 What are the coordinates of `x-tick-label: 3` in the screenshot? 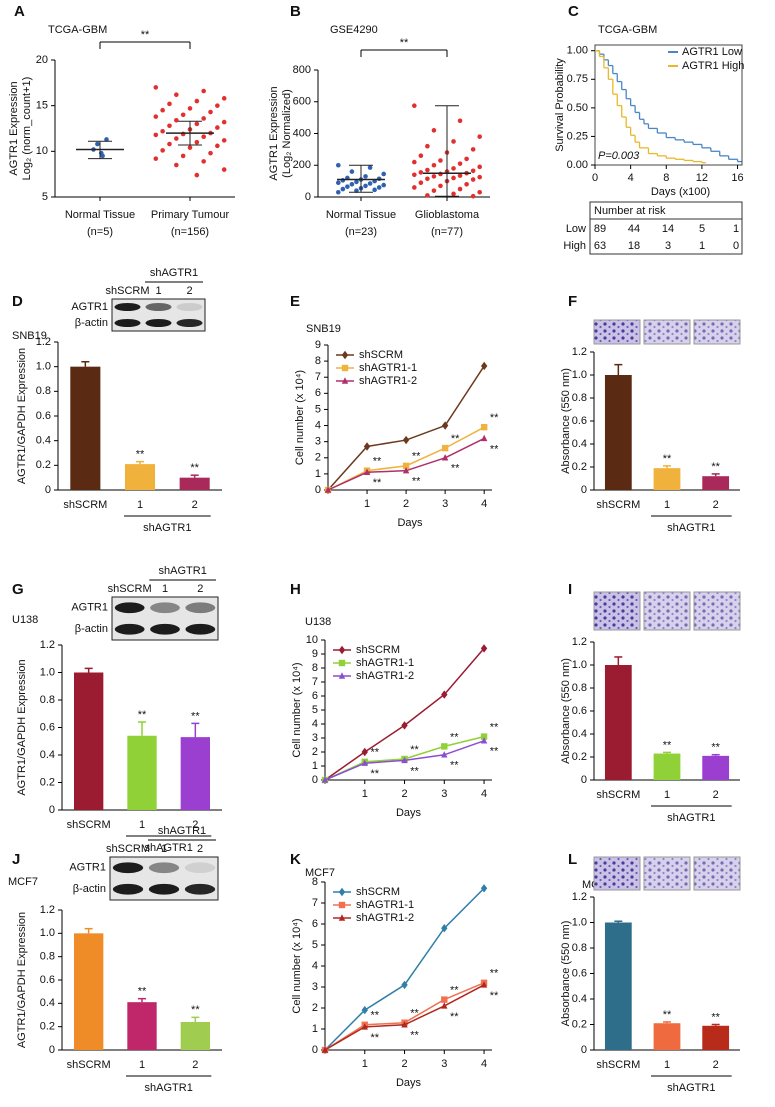 It's located at (444, 1064).